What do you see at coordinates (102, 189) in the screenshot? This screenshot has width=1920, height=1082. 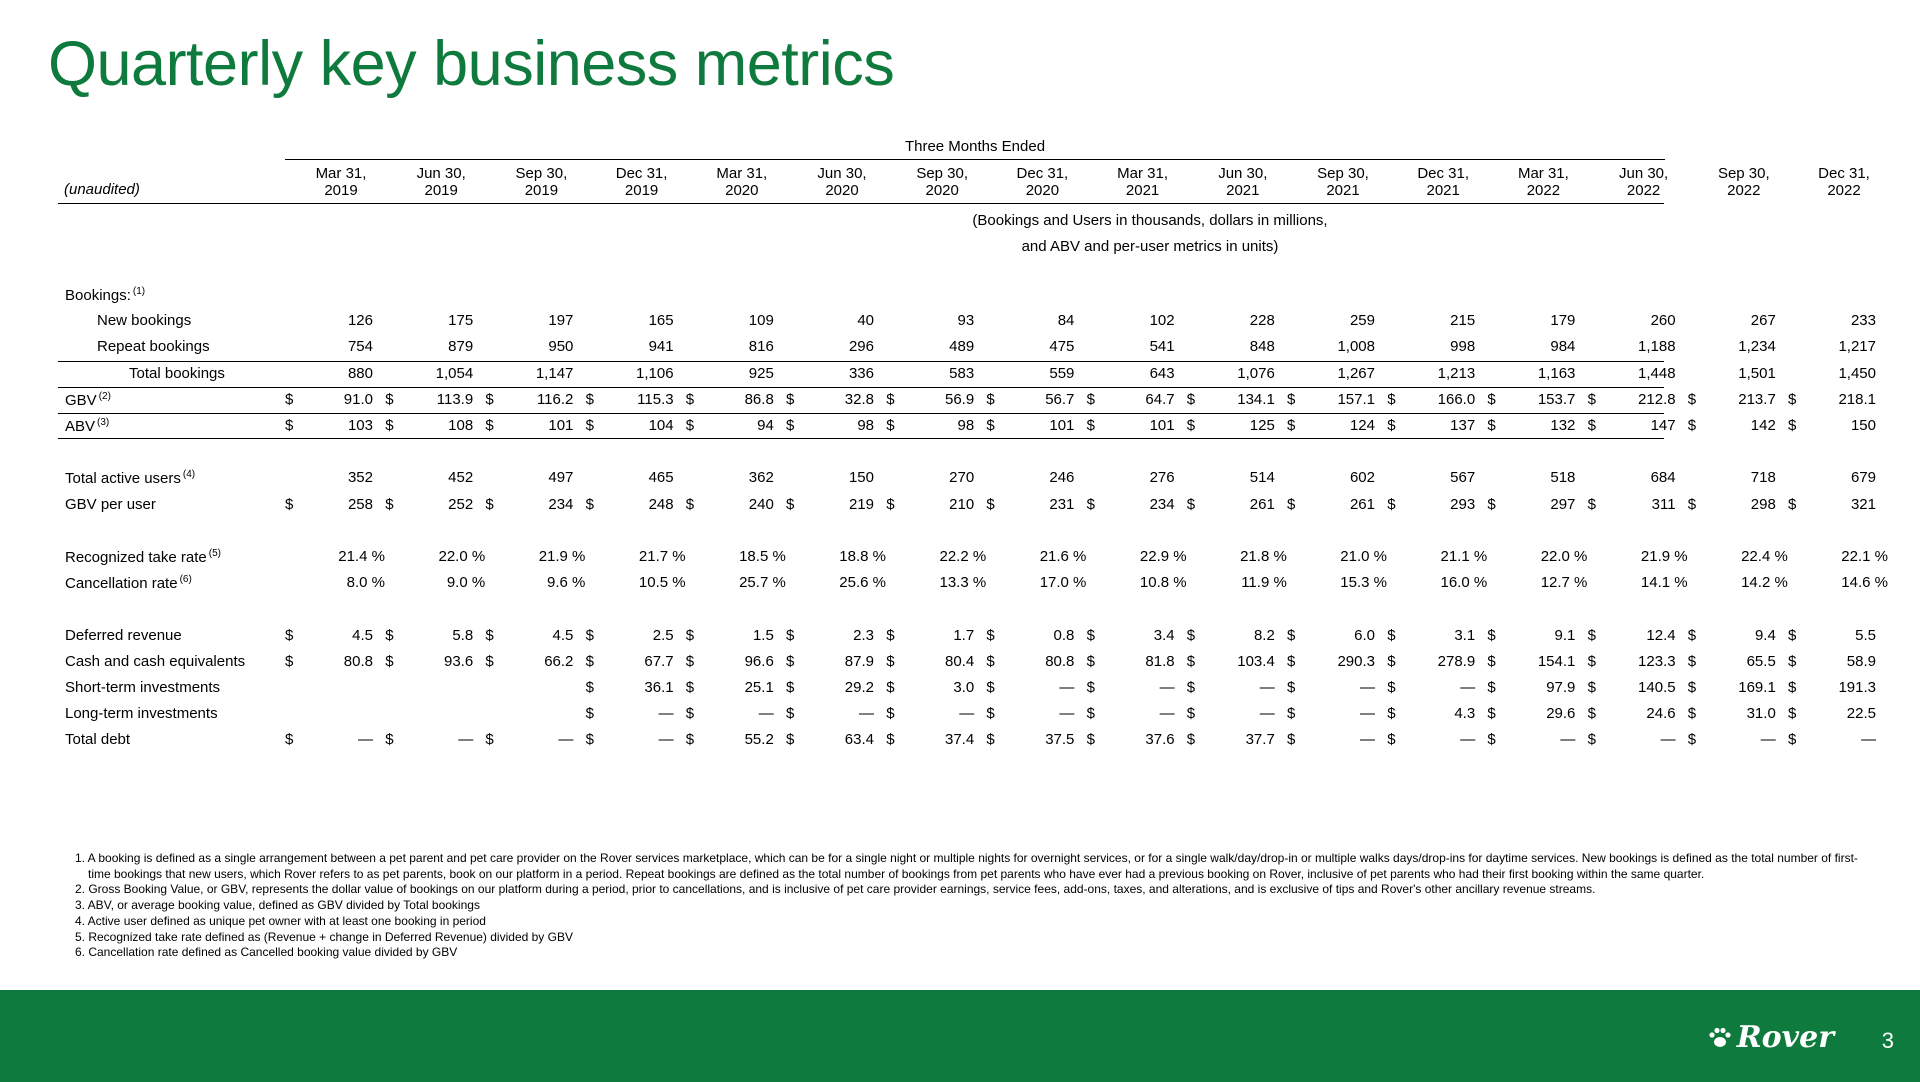 I see `unaudited-label: (unaudited)` at bounding box center [102, 189].